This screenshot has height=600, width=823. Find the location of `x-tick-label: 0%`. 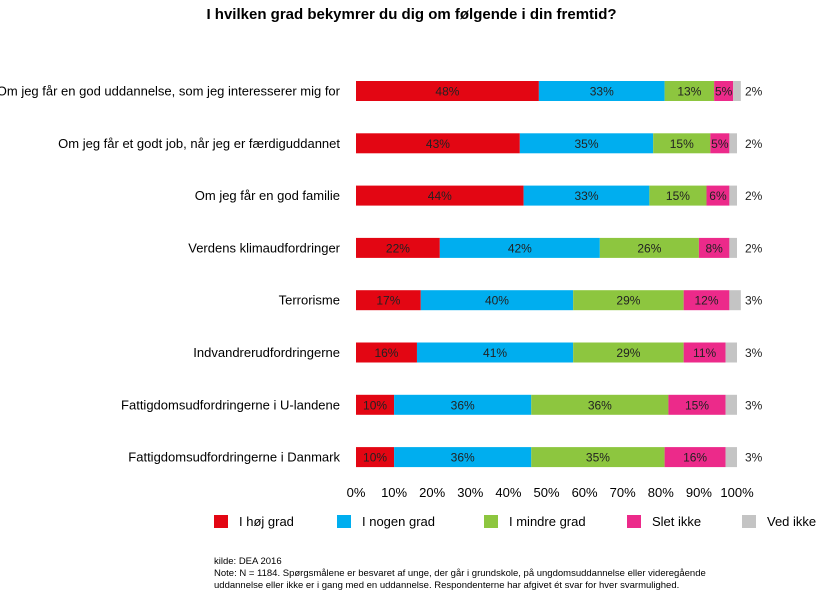

x-tick-label: 0% is located at coordinates (356, 492).